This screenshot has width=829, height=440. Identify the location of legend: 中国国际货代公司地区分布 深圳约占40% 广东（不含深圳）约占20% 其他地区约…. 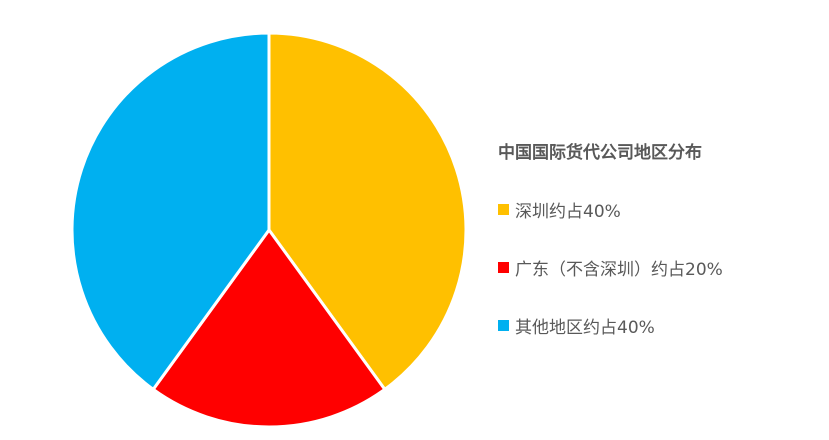
(610, 254).